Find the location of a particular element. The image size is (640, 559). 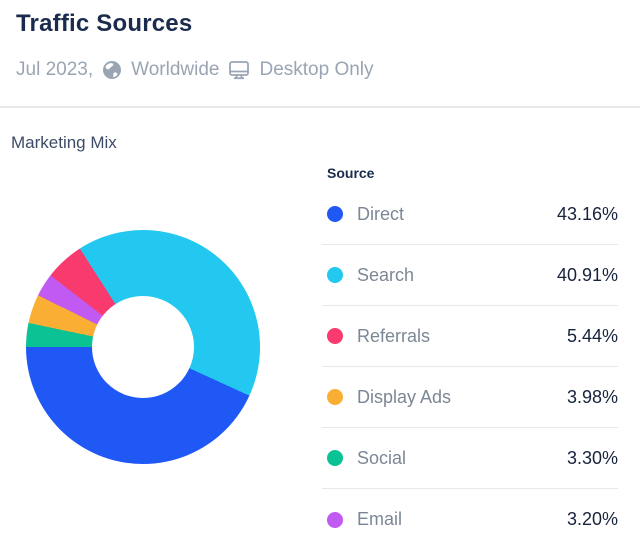

date-range-label: Jul 2023, is located at coordinates (55, 69).